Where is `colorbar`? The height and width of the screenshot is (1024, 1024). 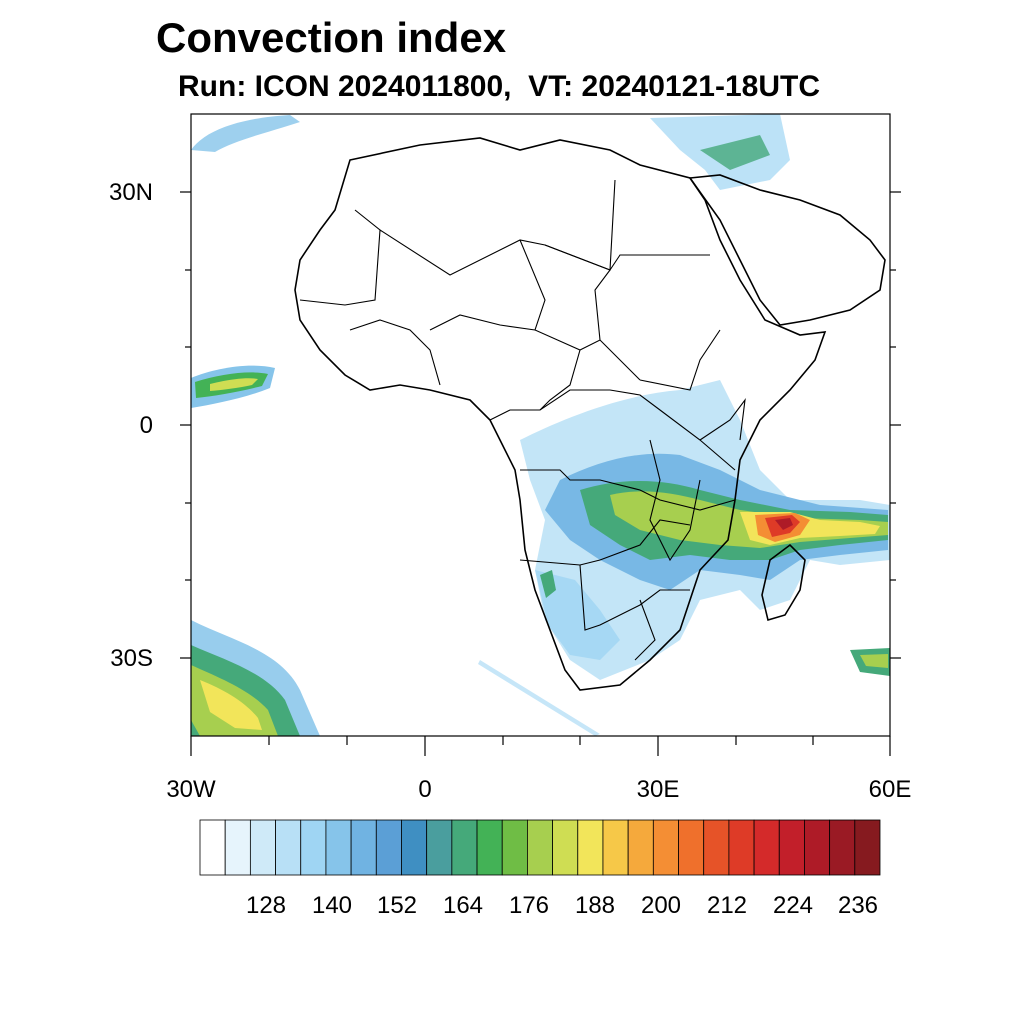
colorbar is located at coordinates (540, 847).